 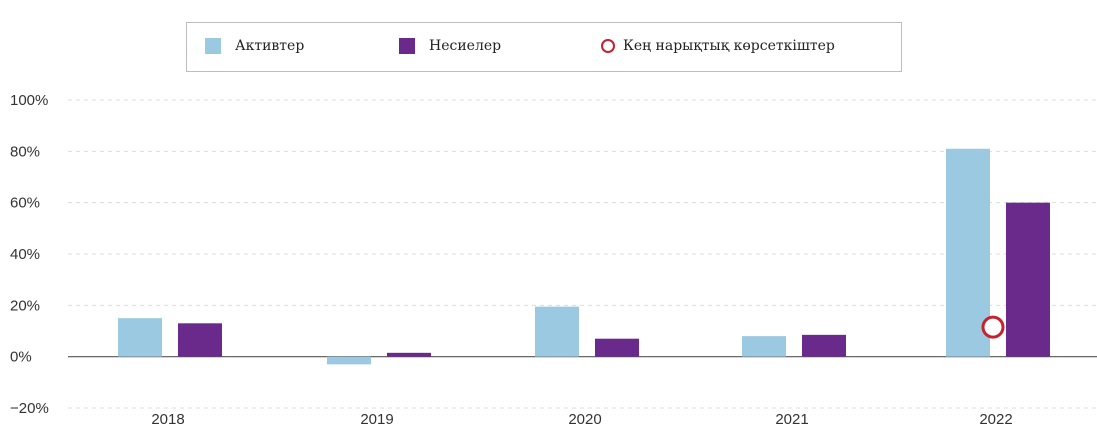 What do you see at coordinates (213, 46) in the screenshot?
I see `legend-swatch-assets` at bounding box center [213, 46].